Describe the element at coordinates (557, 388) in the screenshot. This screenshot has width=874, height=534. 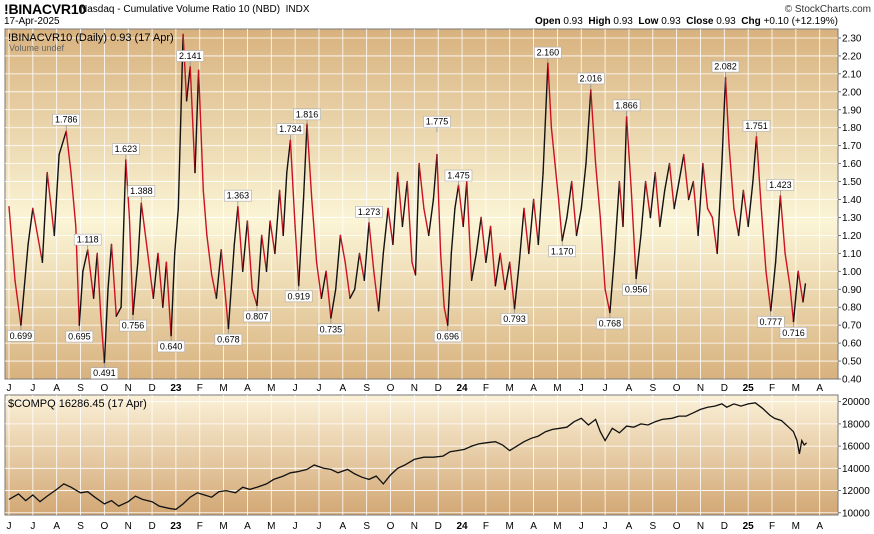
I see `x-tick-label: M` at that location.